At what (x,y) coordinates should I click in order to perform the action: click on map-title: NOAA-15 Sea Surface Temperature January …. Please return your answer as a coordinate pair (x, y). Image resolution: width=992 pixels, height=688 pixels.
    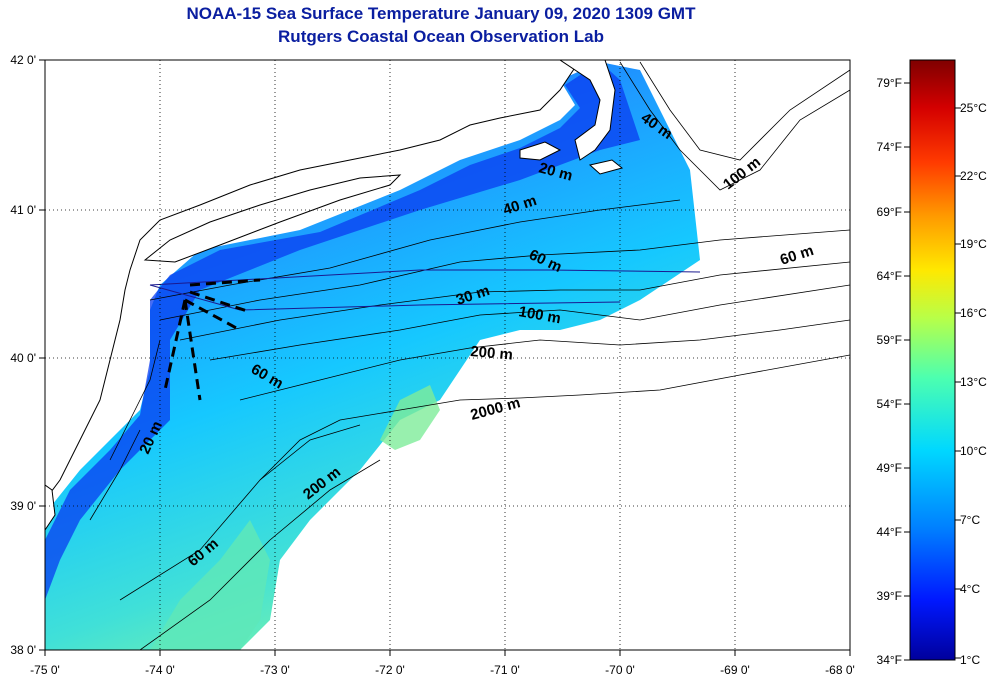
    Looking at the image, I should click on (441, 13).